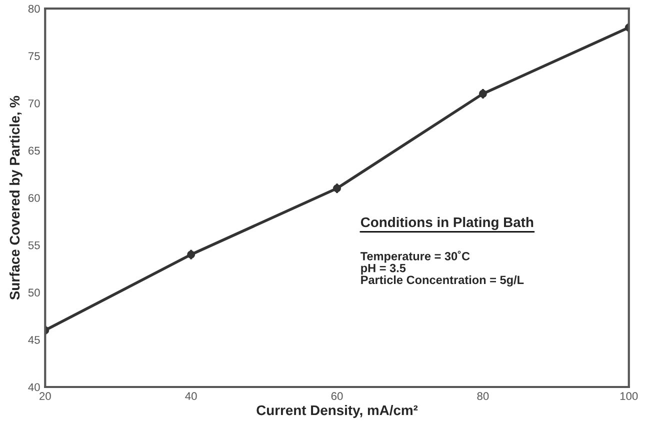  What do you see at coordinates (34, 8) in the screenshot?
I see `y-tick-label: 80` at bounding box center [34, 8].